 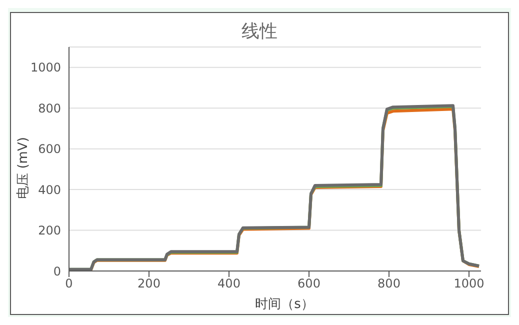 What do you see at coordinates (284, 304) in the screenshot?
I see `x-axis-title: 时间（s）` at bounding box center [284, 304].